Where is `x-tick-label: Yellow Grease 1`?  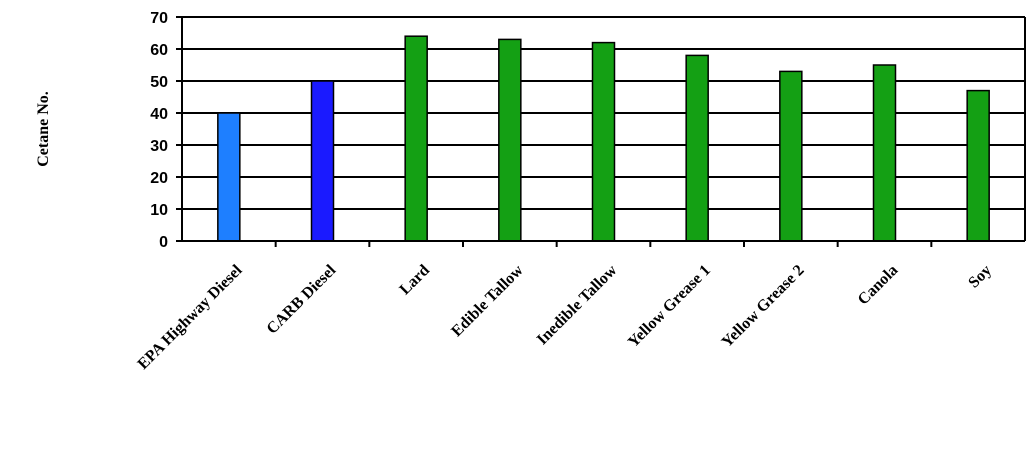
x-tick-label: Yellow Grease 1 is located at coordinates (669, 306).